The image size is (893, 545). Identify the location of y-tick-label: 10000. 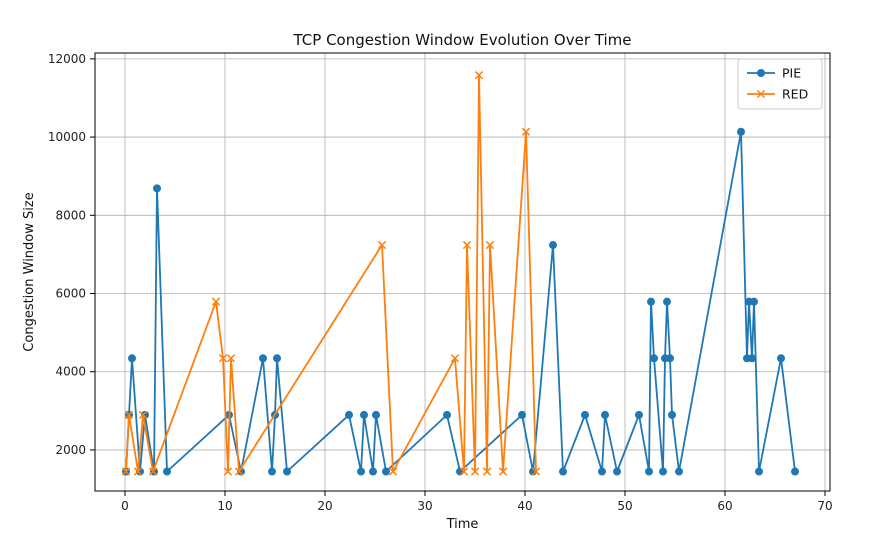
(67, 137).